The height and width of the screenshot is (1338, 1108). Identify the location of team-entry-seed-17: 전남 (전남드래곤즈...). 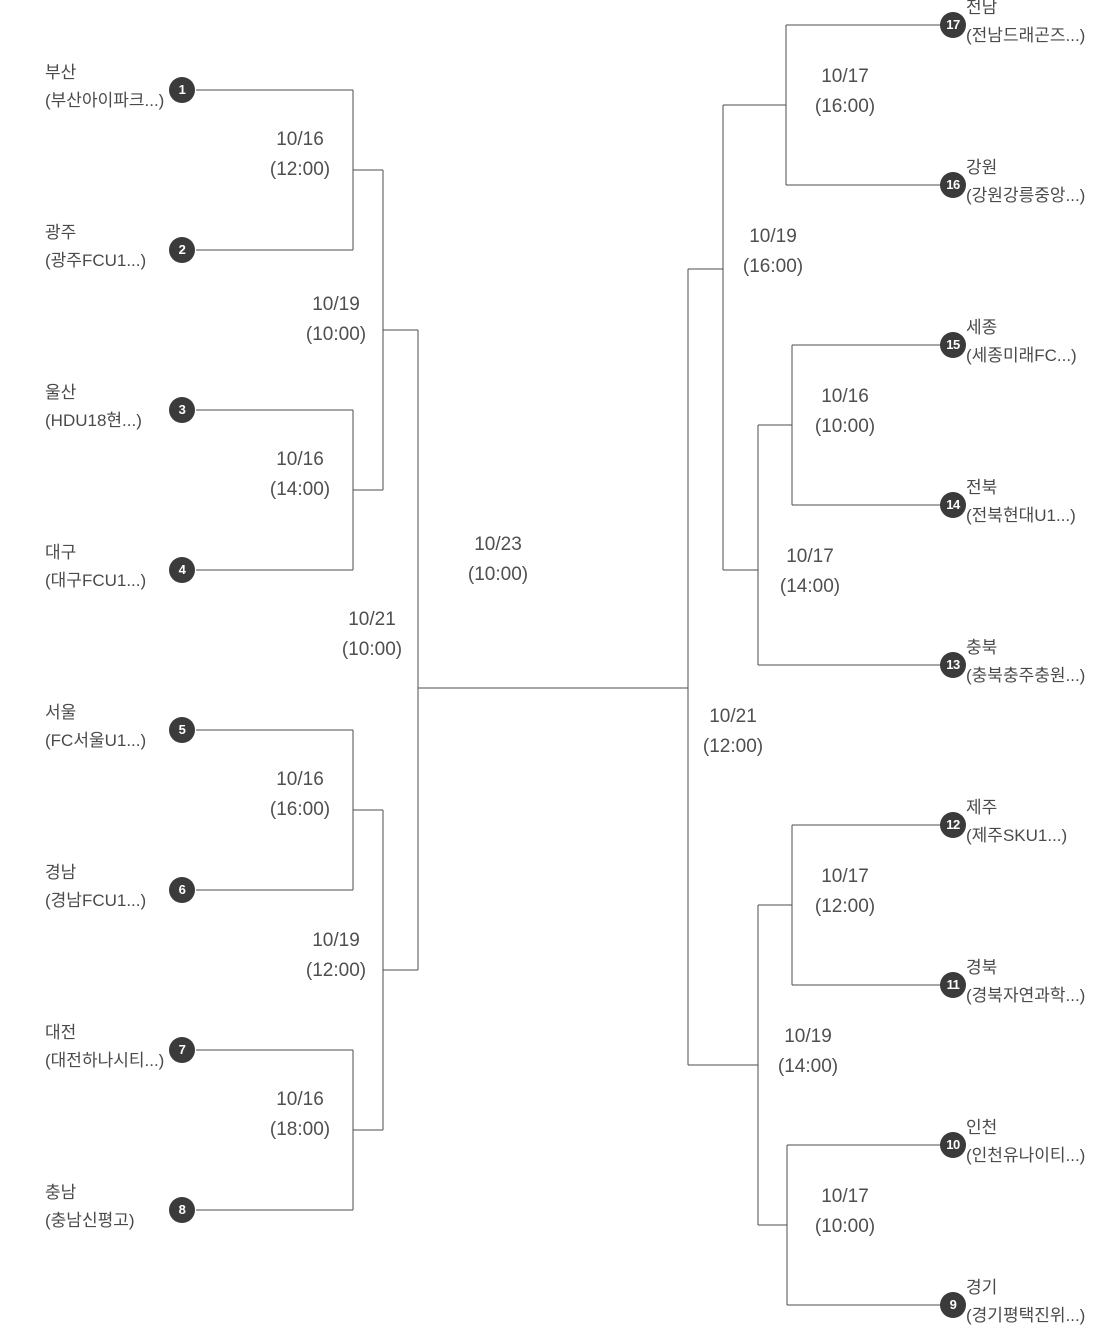
(1025, 25).